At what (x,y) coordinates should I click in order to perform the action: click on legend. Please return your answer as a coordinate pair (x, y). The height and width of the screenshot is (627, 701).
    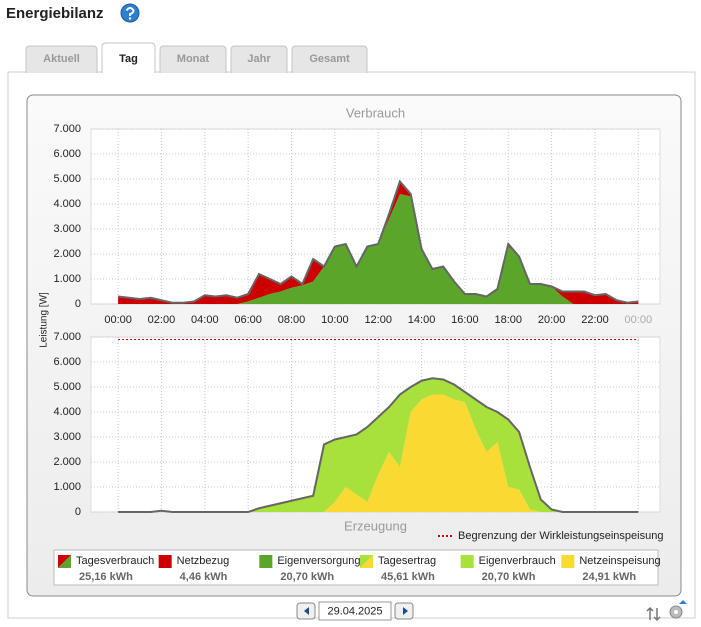
    Looking at the image, I should click on (356, 567).